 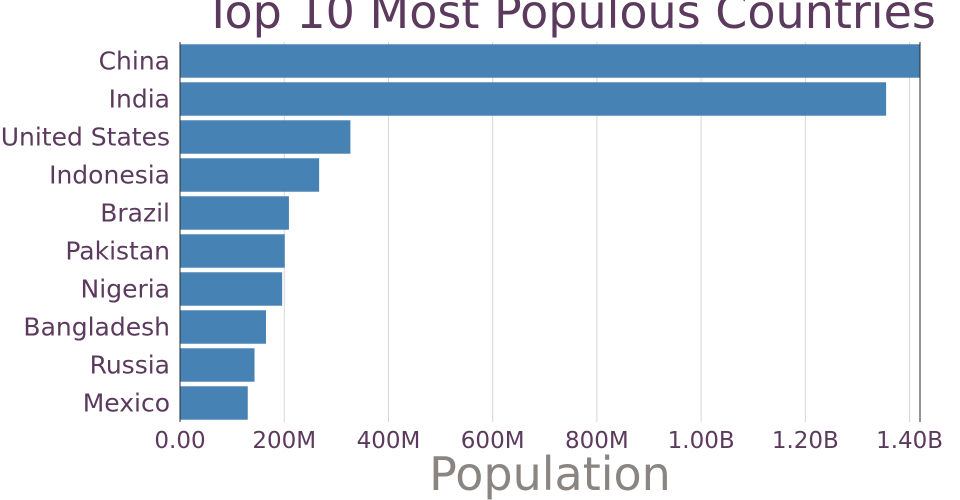 I want to click on bar-united-states, so click(x=265, y=137).